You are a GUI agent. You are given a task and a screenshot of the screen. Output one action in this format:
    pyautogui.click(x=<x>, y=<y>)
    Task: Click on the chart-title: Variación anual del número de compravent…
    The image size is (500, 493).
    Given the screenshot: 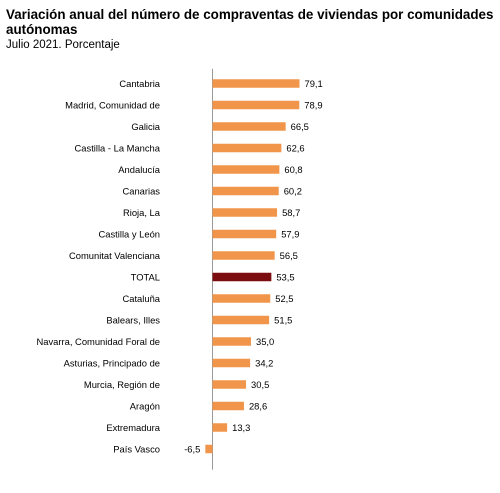 What is the action you would take?
    pyautogui.click(x=250, y=22)
    